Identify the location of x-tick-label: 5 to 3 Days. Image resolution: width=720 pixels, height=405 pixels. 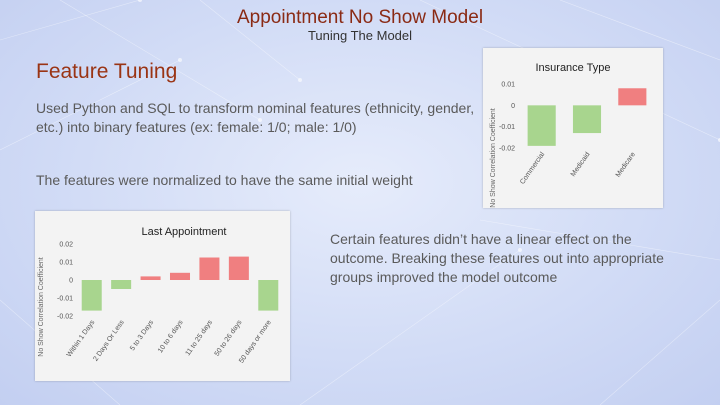
(142, 335).